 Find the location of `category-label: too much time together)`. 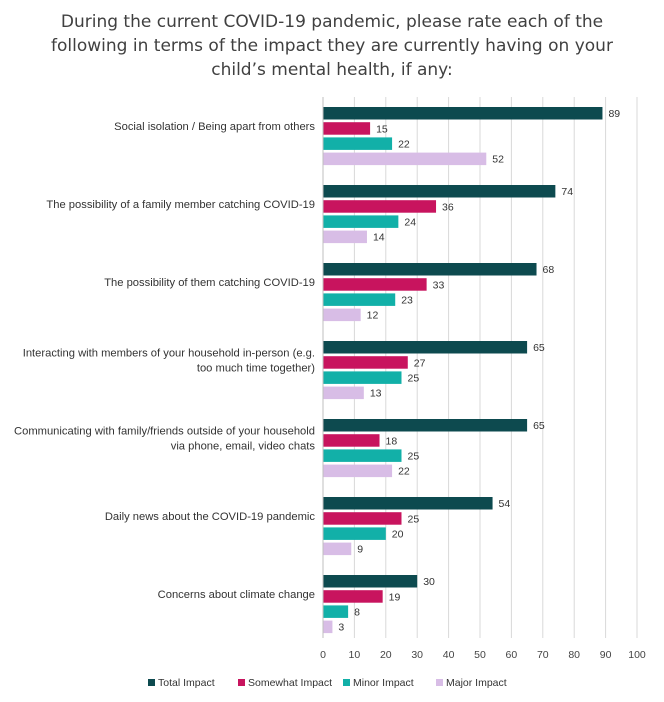

category-label: too much time together) is located at coordinates (256, 369).